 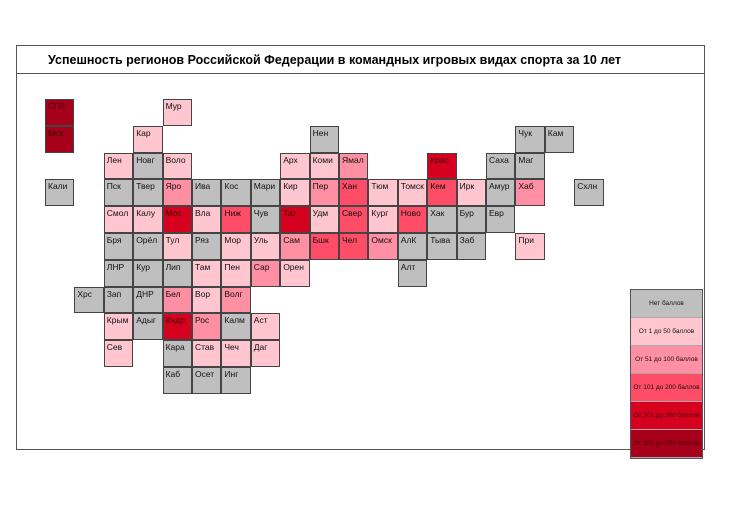 I want to click on region-tile: Чеч, so click(x=236, y=353).